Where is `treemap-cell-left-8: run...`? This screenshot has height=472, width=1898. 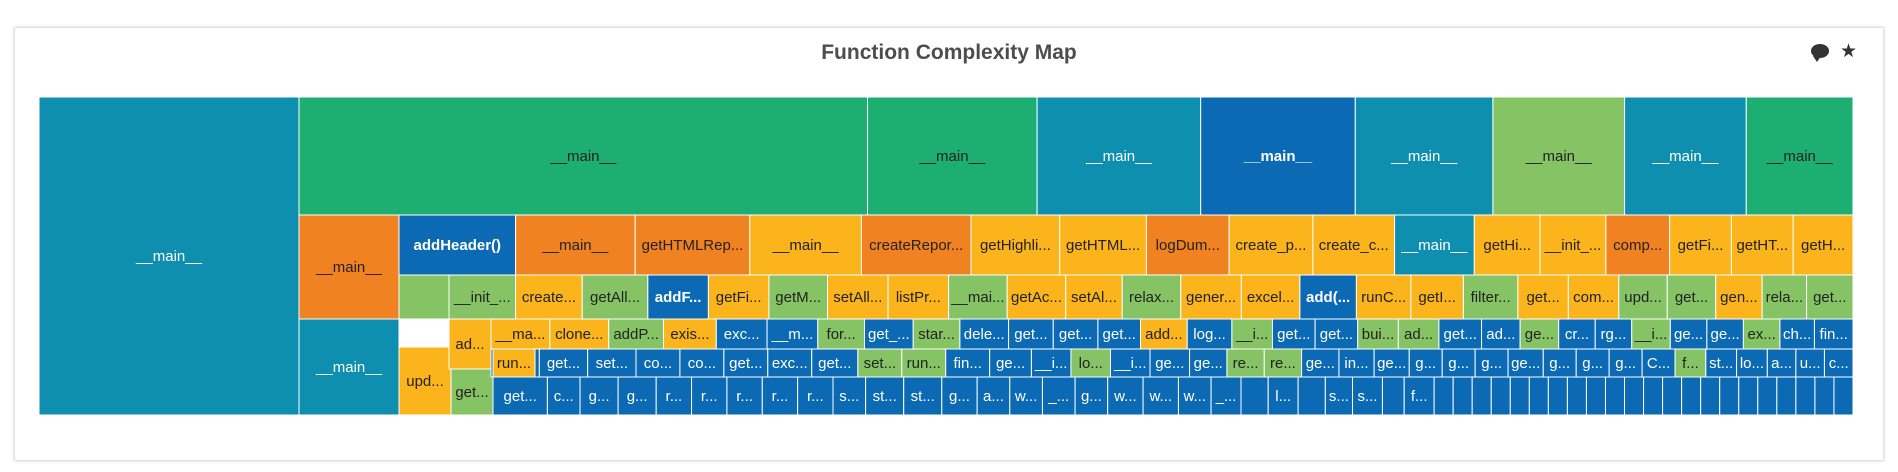 treemap-cell-left-8: run... is located at coordinates (514, 363).